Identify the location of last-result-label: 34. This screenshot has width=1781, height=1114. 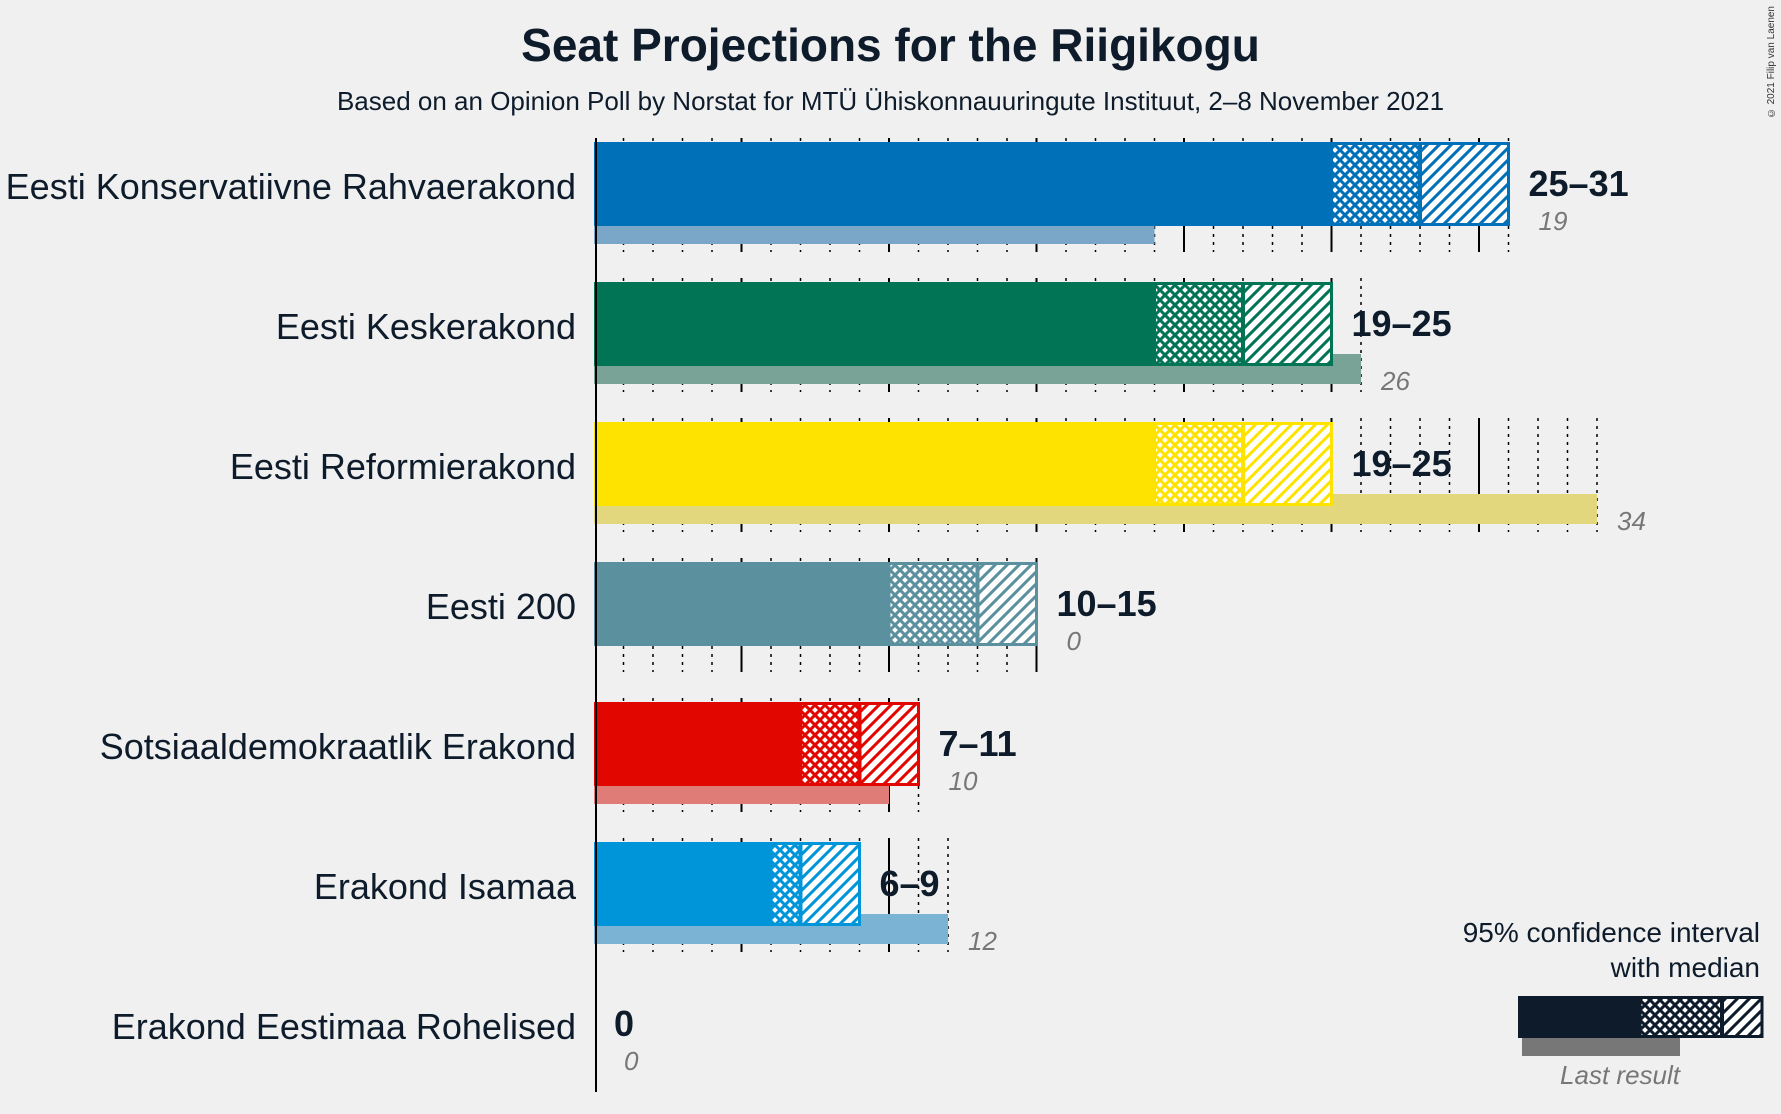
(1631, 521).